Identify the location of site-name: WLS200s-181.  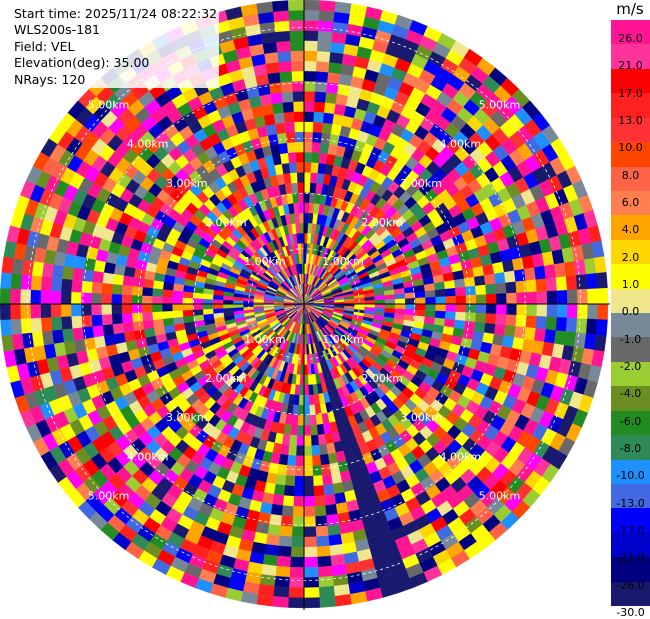
(57, 30).